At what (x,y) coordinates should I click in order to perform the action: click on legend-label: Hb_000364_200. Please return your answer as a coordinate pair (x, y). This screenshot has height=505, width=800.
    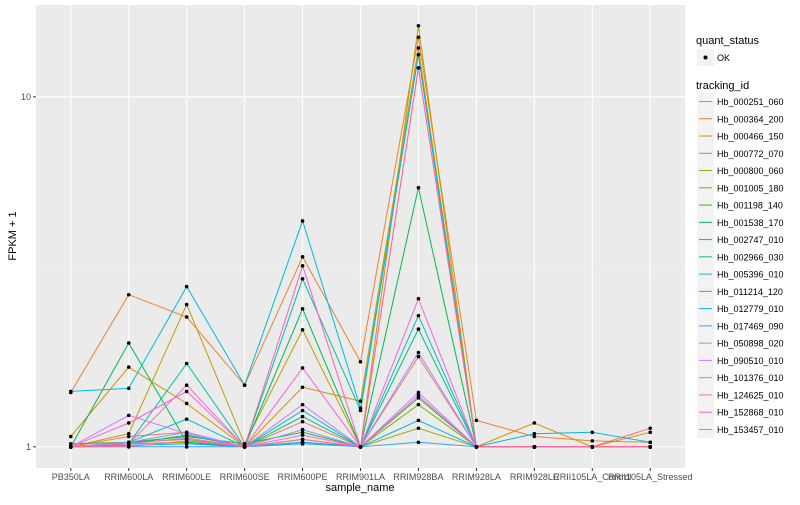
    Looking at the image, I should click on (750, 119).